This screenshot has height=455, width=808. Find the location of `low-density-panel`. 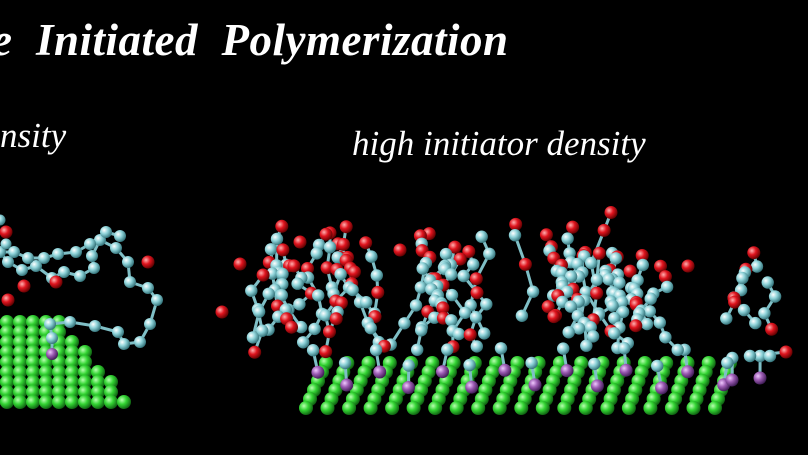

low-density-panel is located at coordinates (81, 311).